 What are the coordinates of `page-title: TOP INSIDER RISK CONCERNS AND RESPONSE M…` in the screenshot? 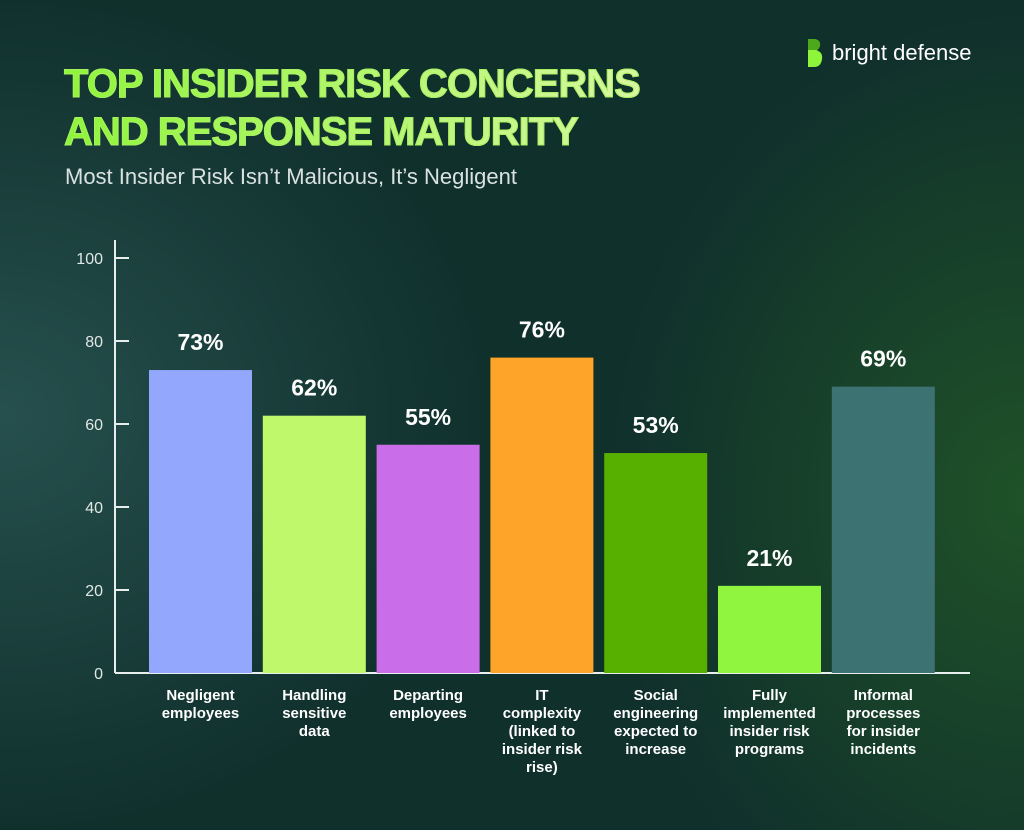 It's located at (353, 108).